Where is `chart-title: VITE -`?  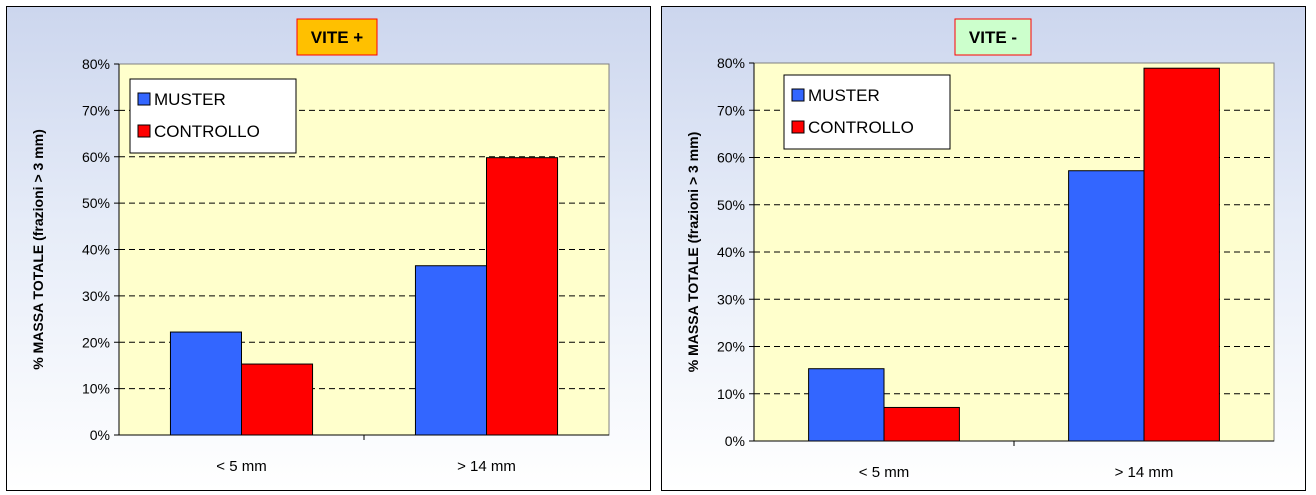
chart-title: VITE - is located at coordinates (993, 37).